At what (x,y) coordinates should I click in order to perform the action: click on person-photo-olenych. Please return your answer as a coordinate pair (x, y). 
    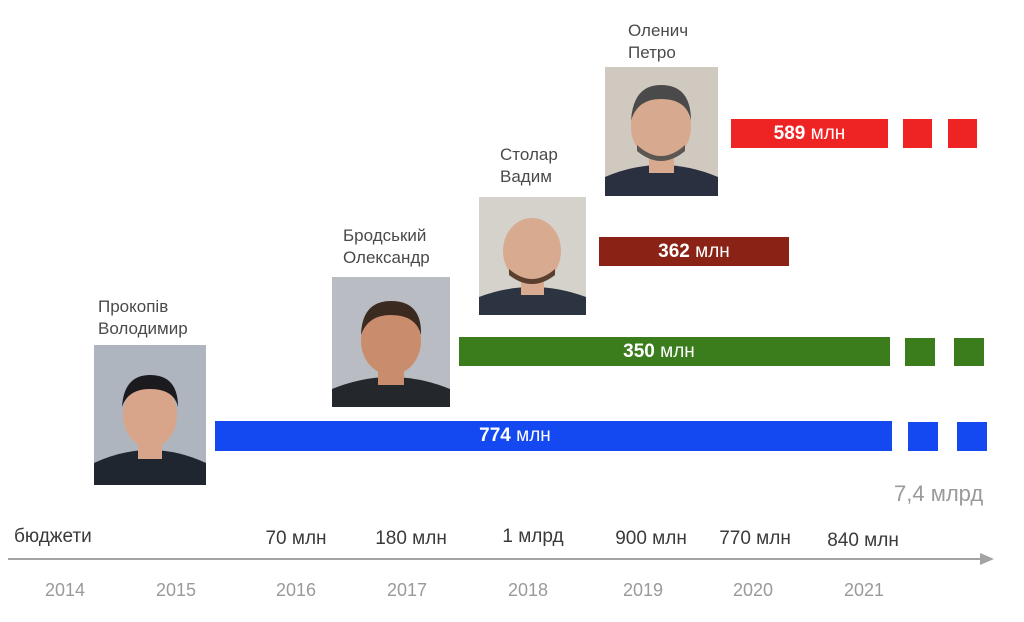
    Looking at the image, I should click on (661, 131).